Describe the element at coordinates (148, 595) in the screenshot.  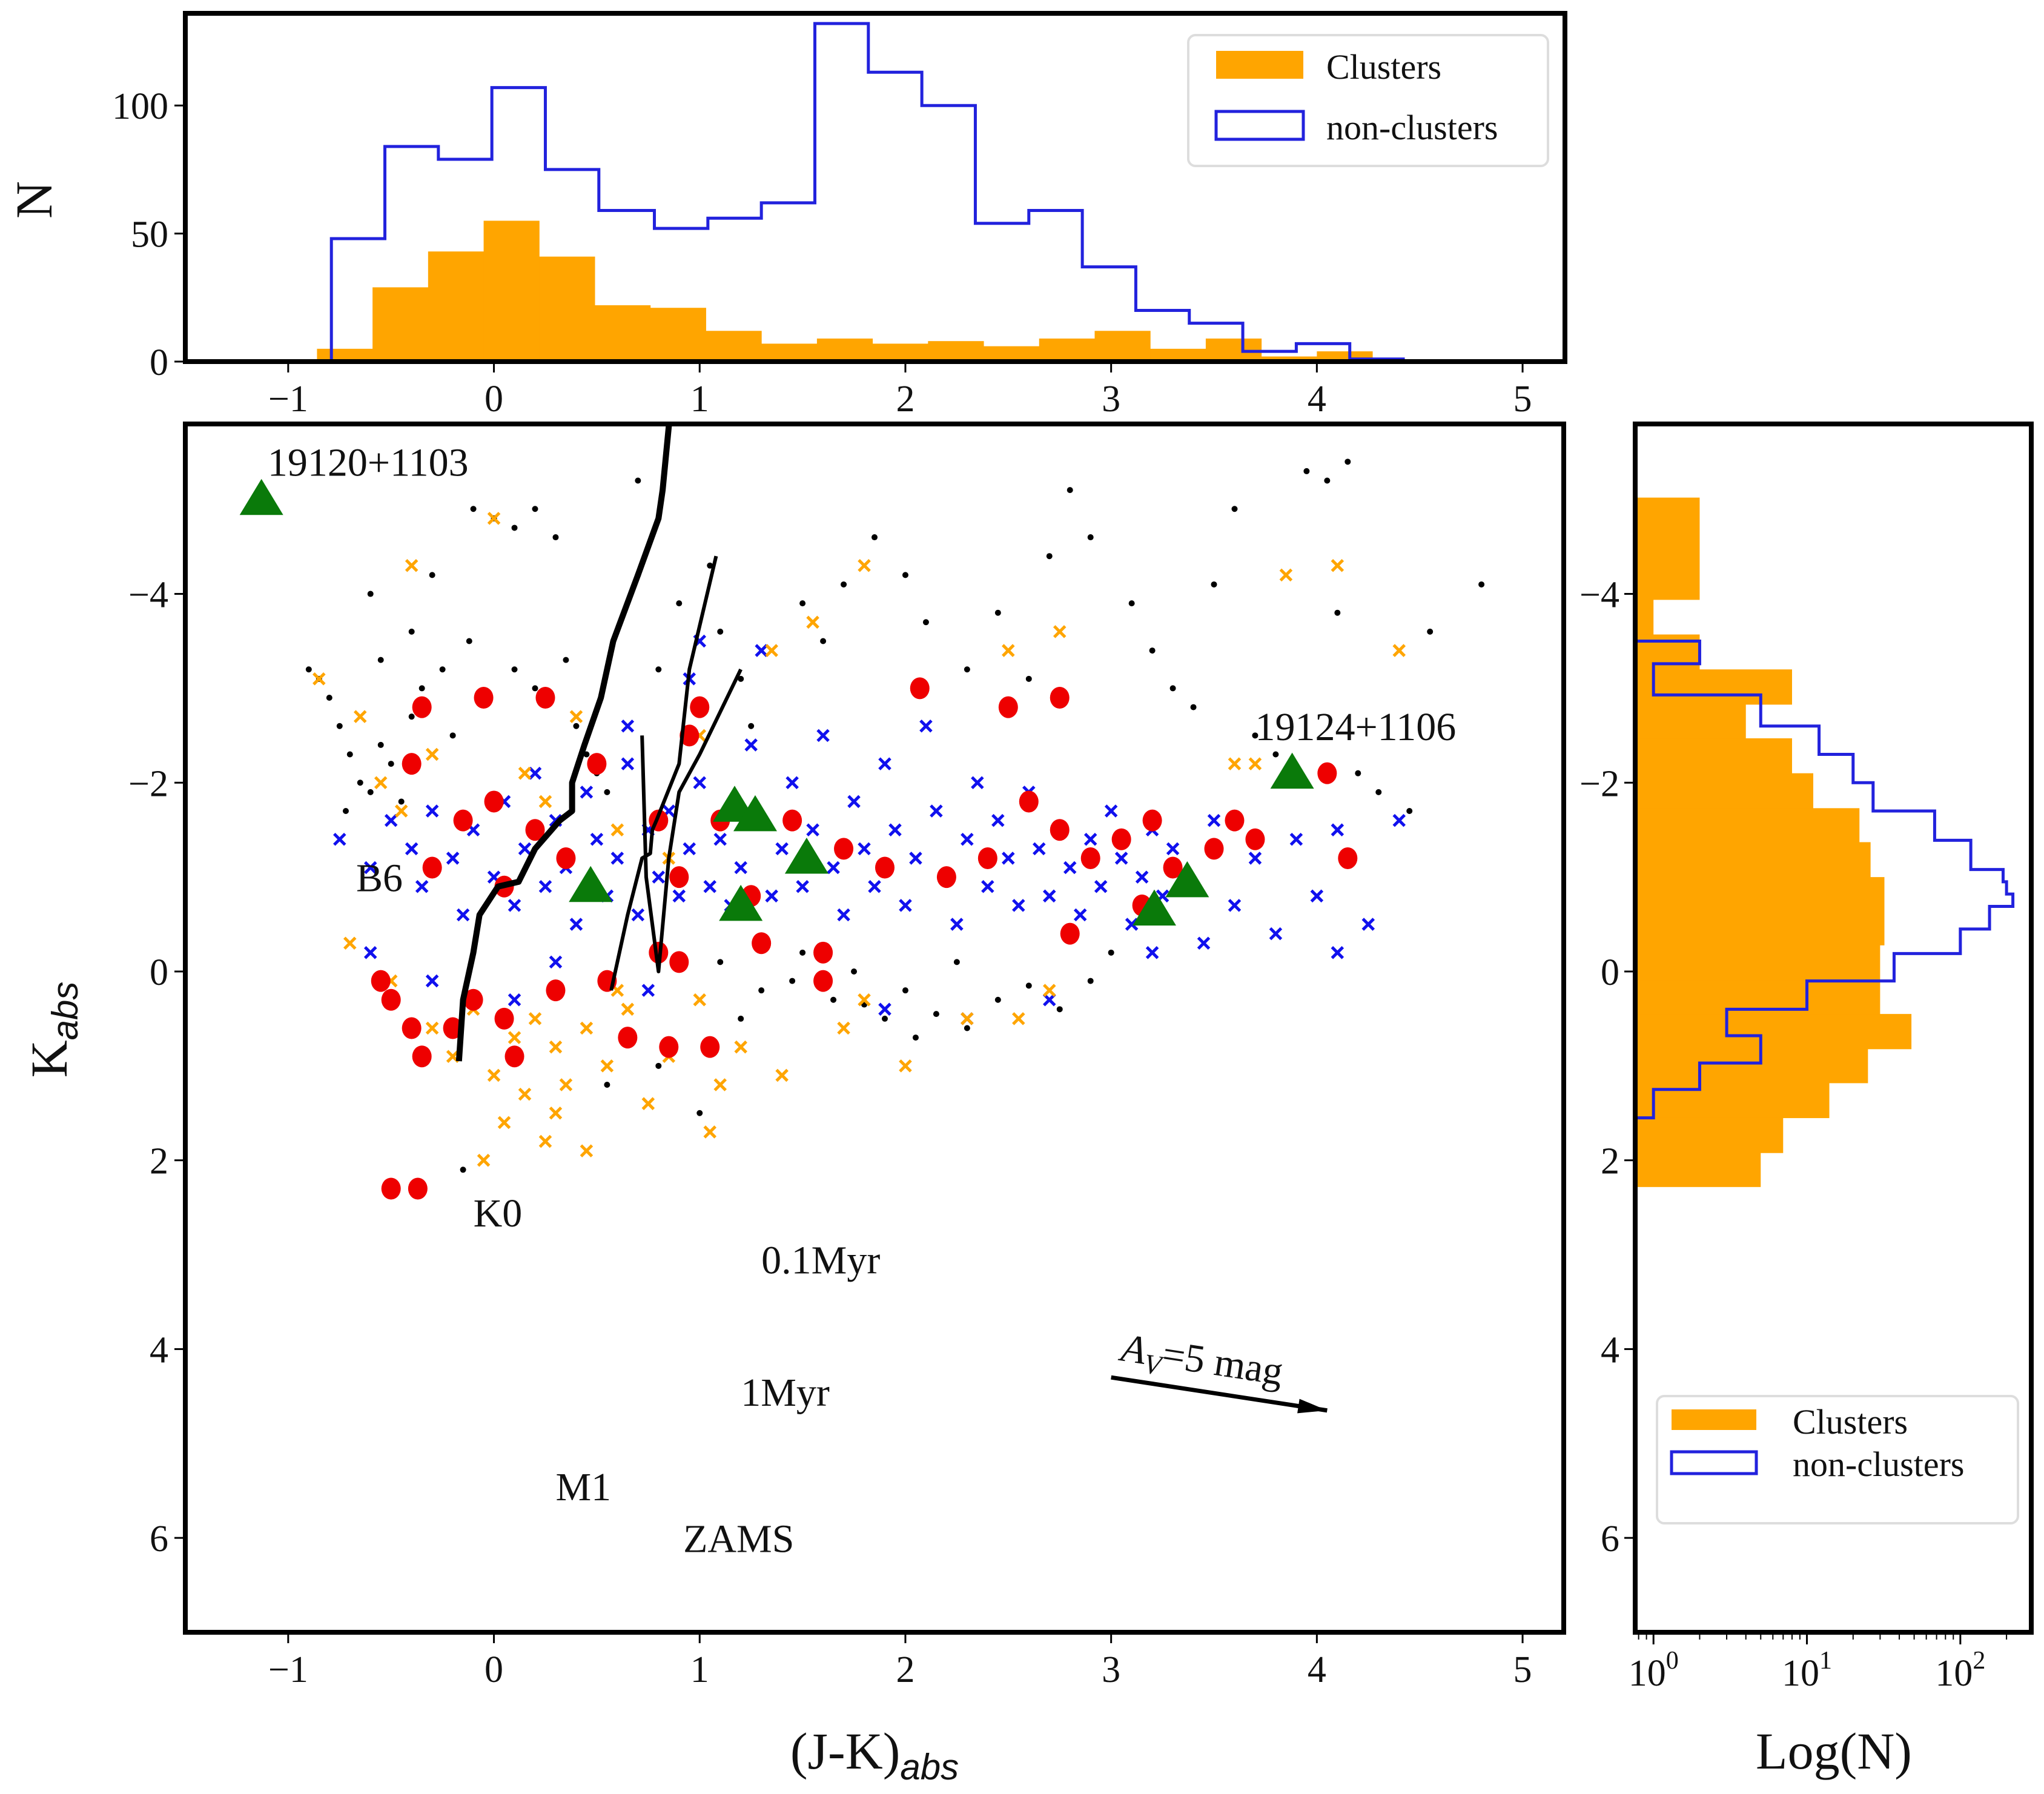
I see `main-y-tick-label: −4` at that location.